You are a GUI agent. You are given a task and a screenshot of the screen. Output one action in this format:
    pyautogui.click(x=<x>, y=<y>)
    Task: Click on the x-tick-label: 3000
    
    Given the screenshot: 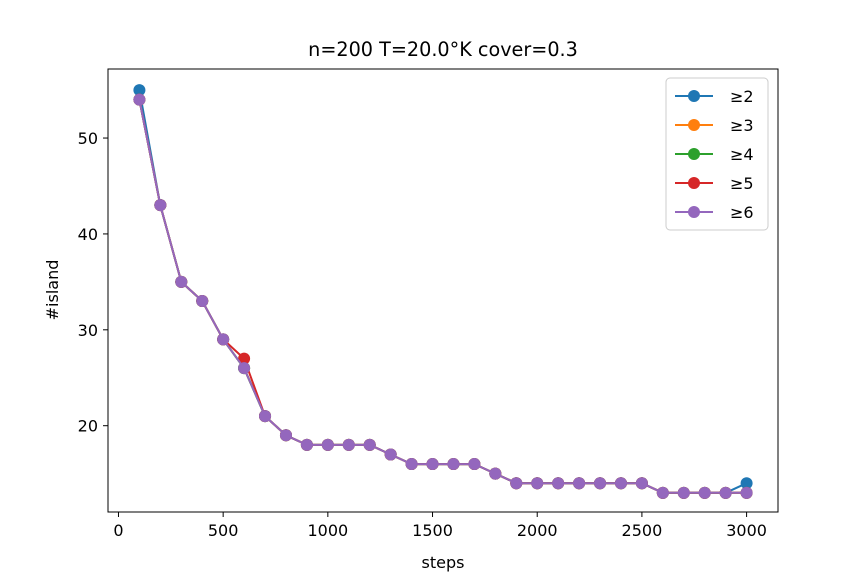 What is the action you would take?
    pyautogui.click(x=746, y=530)
    